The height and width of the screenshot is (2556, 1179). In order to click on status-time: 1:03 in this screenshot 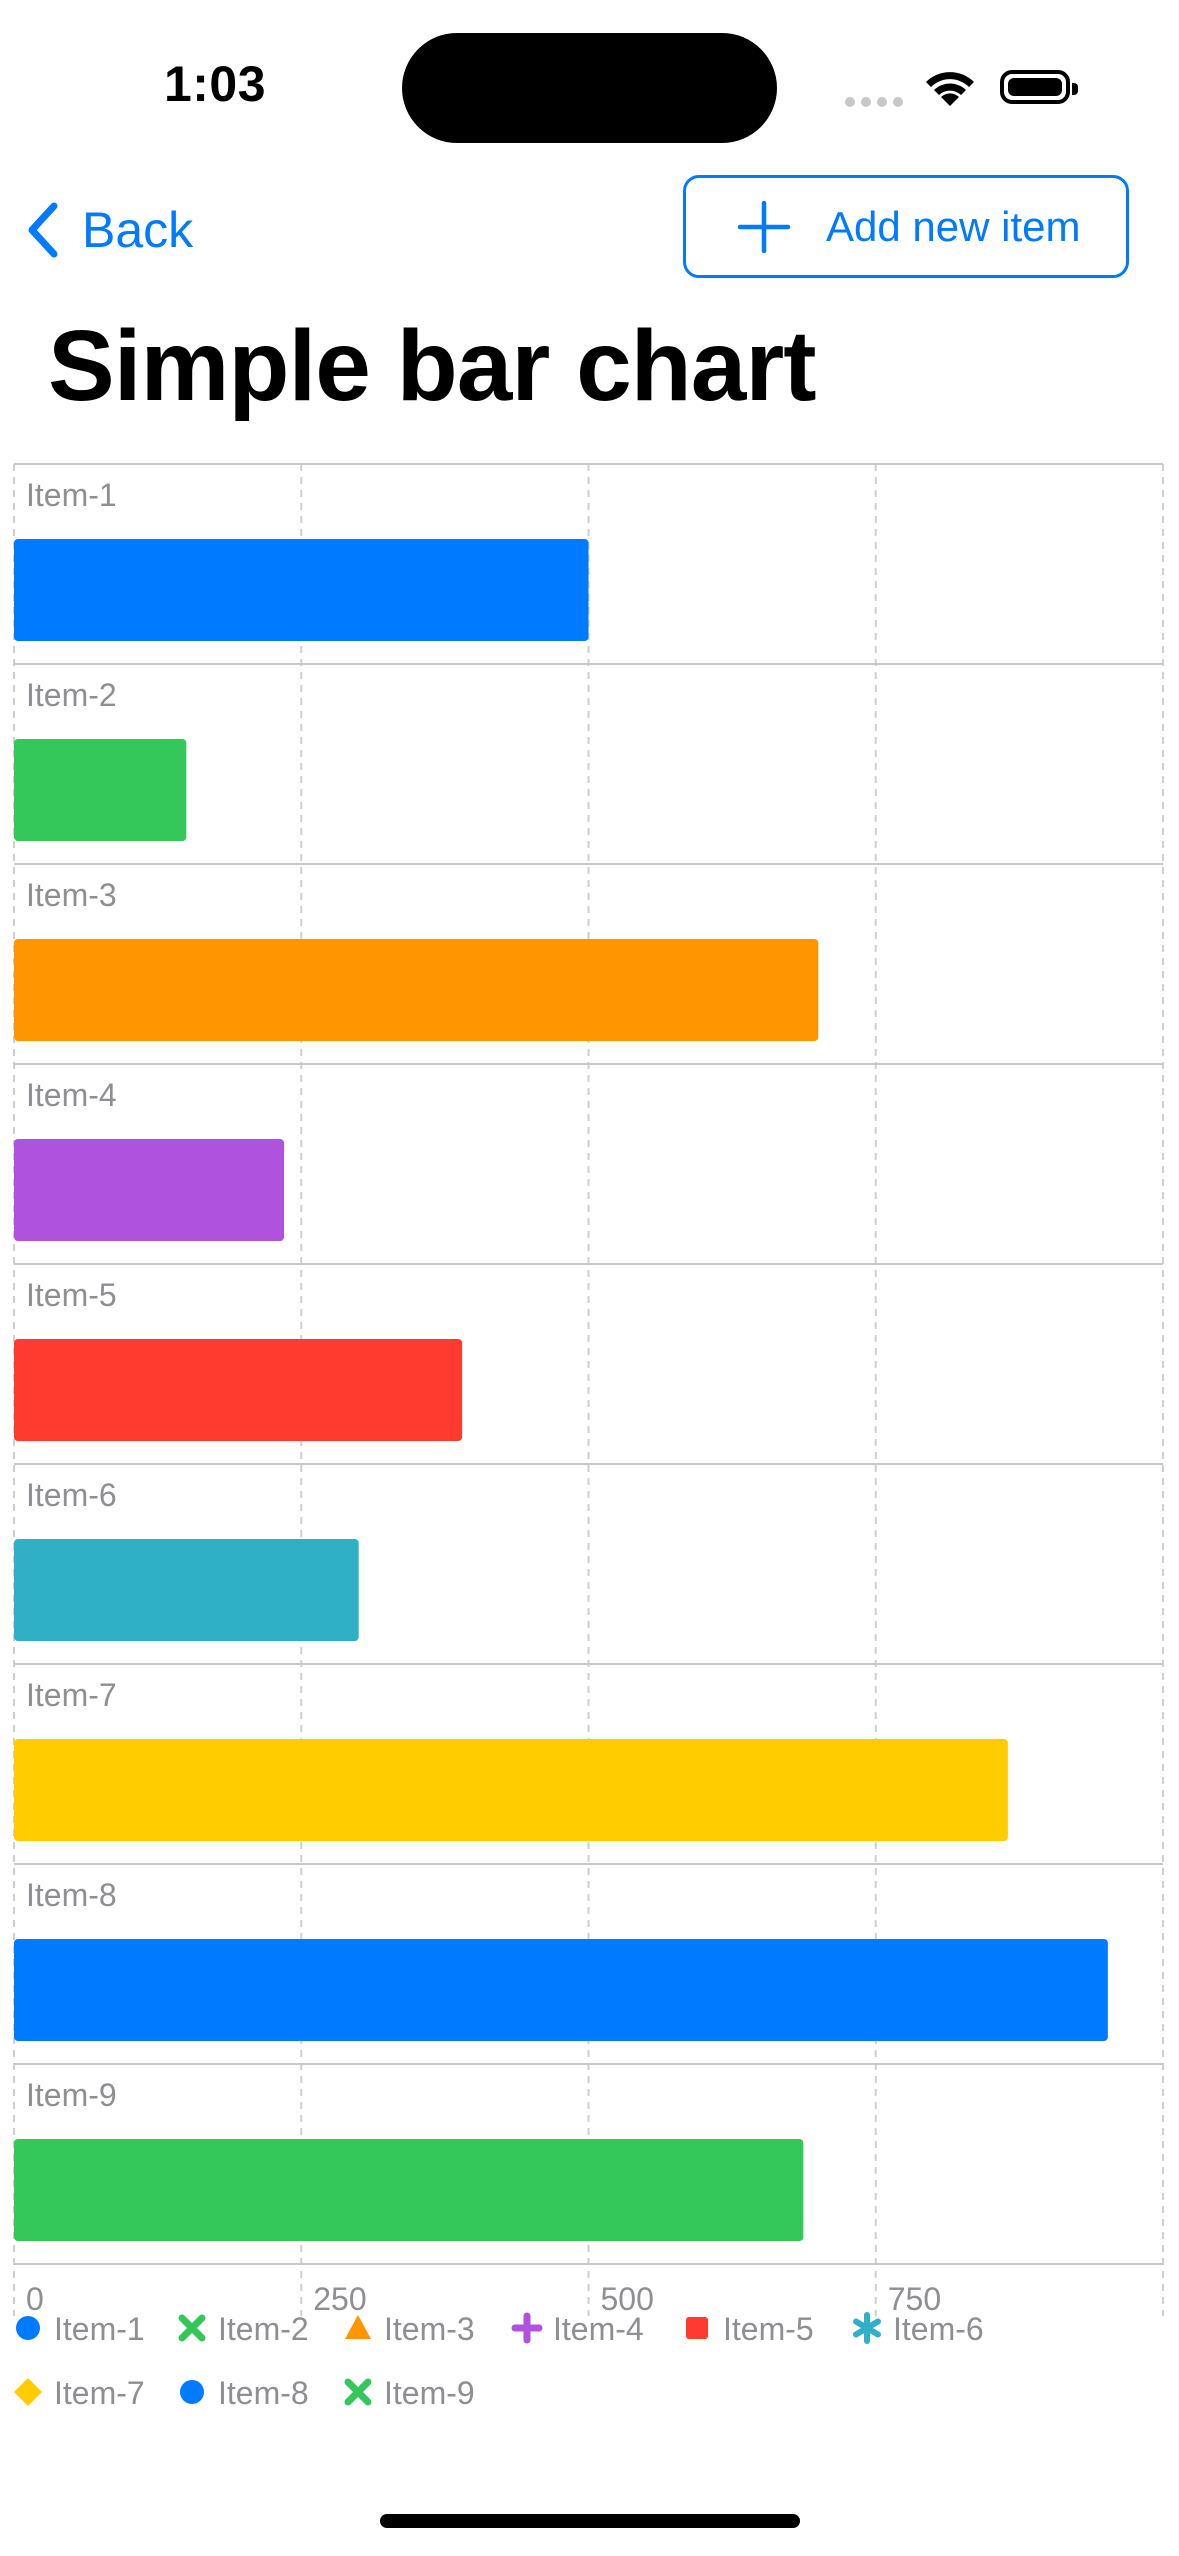, I will do `click(215, 84)`.